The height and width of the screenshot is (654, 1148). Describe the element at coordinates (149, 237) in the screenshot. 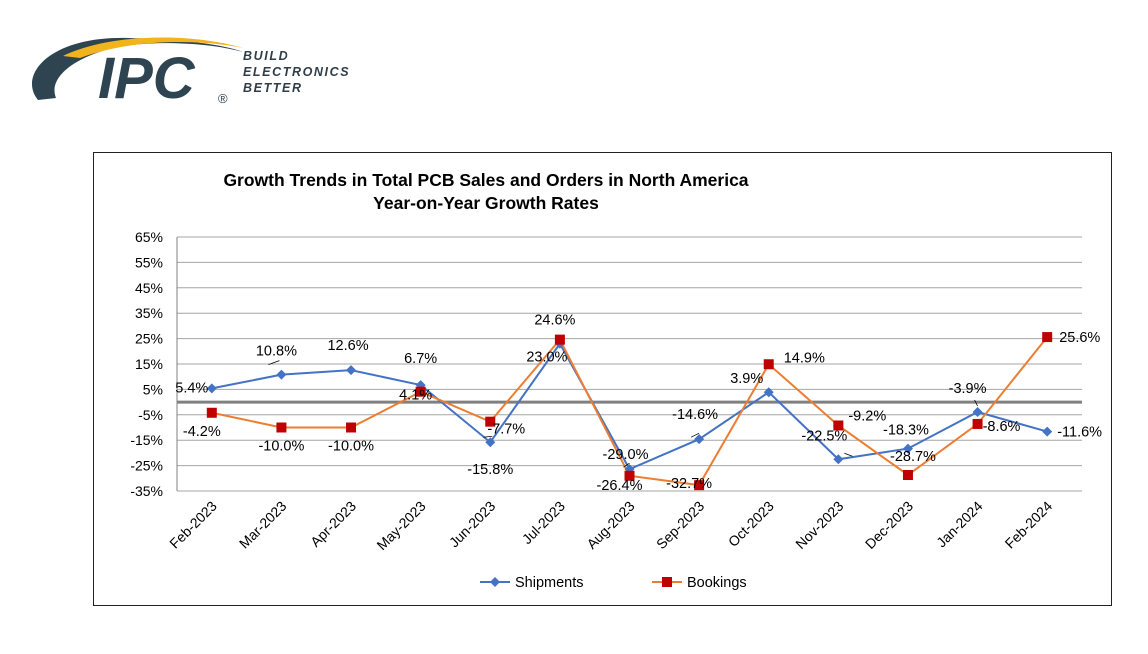

I see `y-tick-label: 65%` at that location.